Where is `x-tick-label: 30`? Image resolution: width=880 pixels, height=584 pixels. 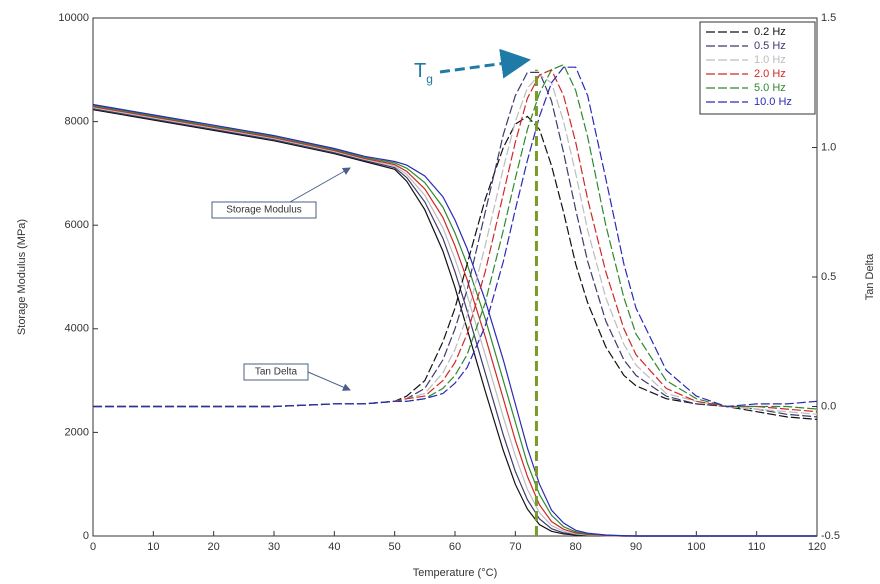
x-tick-label: 30 is located at coordinates (274, 547).